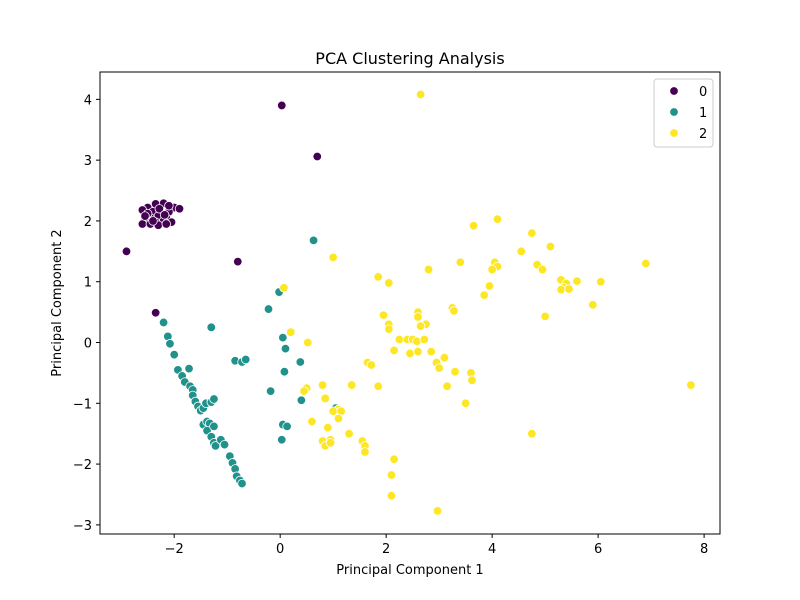  I want to click on y-axis: −3 −2 −1 0 1 2 3 4, so click(86, 313).